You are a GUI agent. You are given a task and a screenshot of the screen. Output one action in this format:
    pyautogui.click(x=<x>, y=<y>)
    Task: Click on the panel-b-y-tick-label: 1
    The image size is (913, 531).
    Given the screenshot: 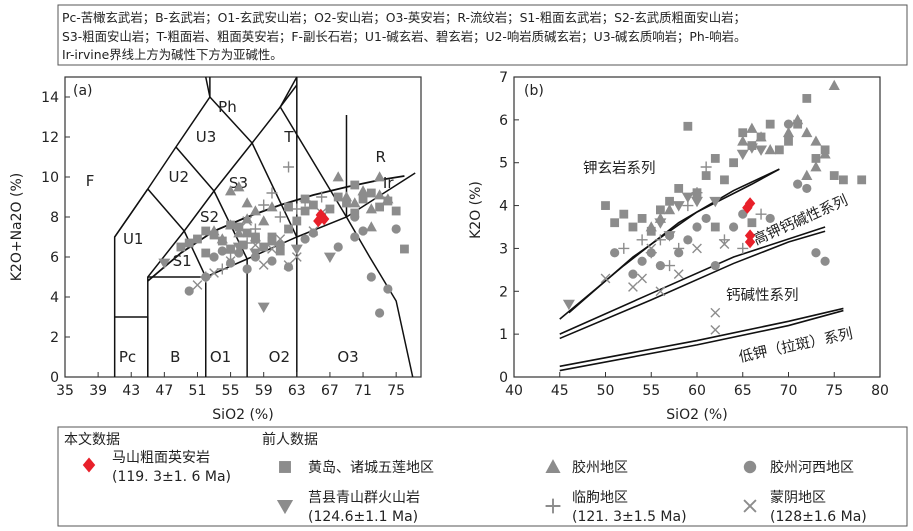 What is the action you would take?
    pyautogui.click(x=503, y=335)
    